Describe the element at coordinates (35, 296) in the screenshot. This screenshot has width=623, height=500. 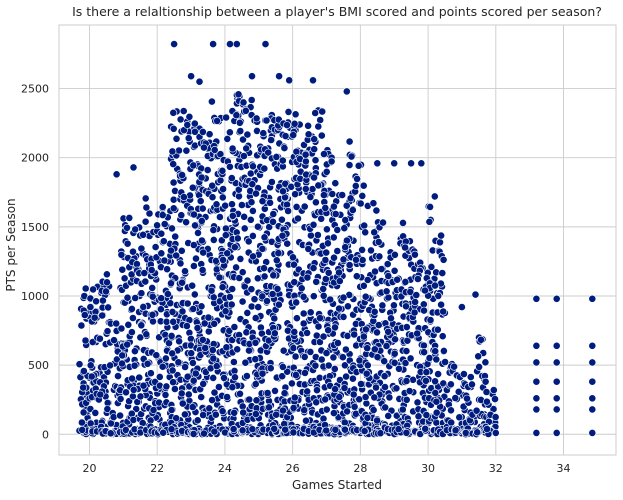
I see `y-tick-label: 1000` at that location.